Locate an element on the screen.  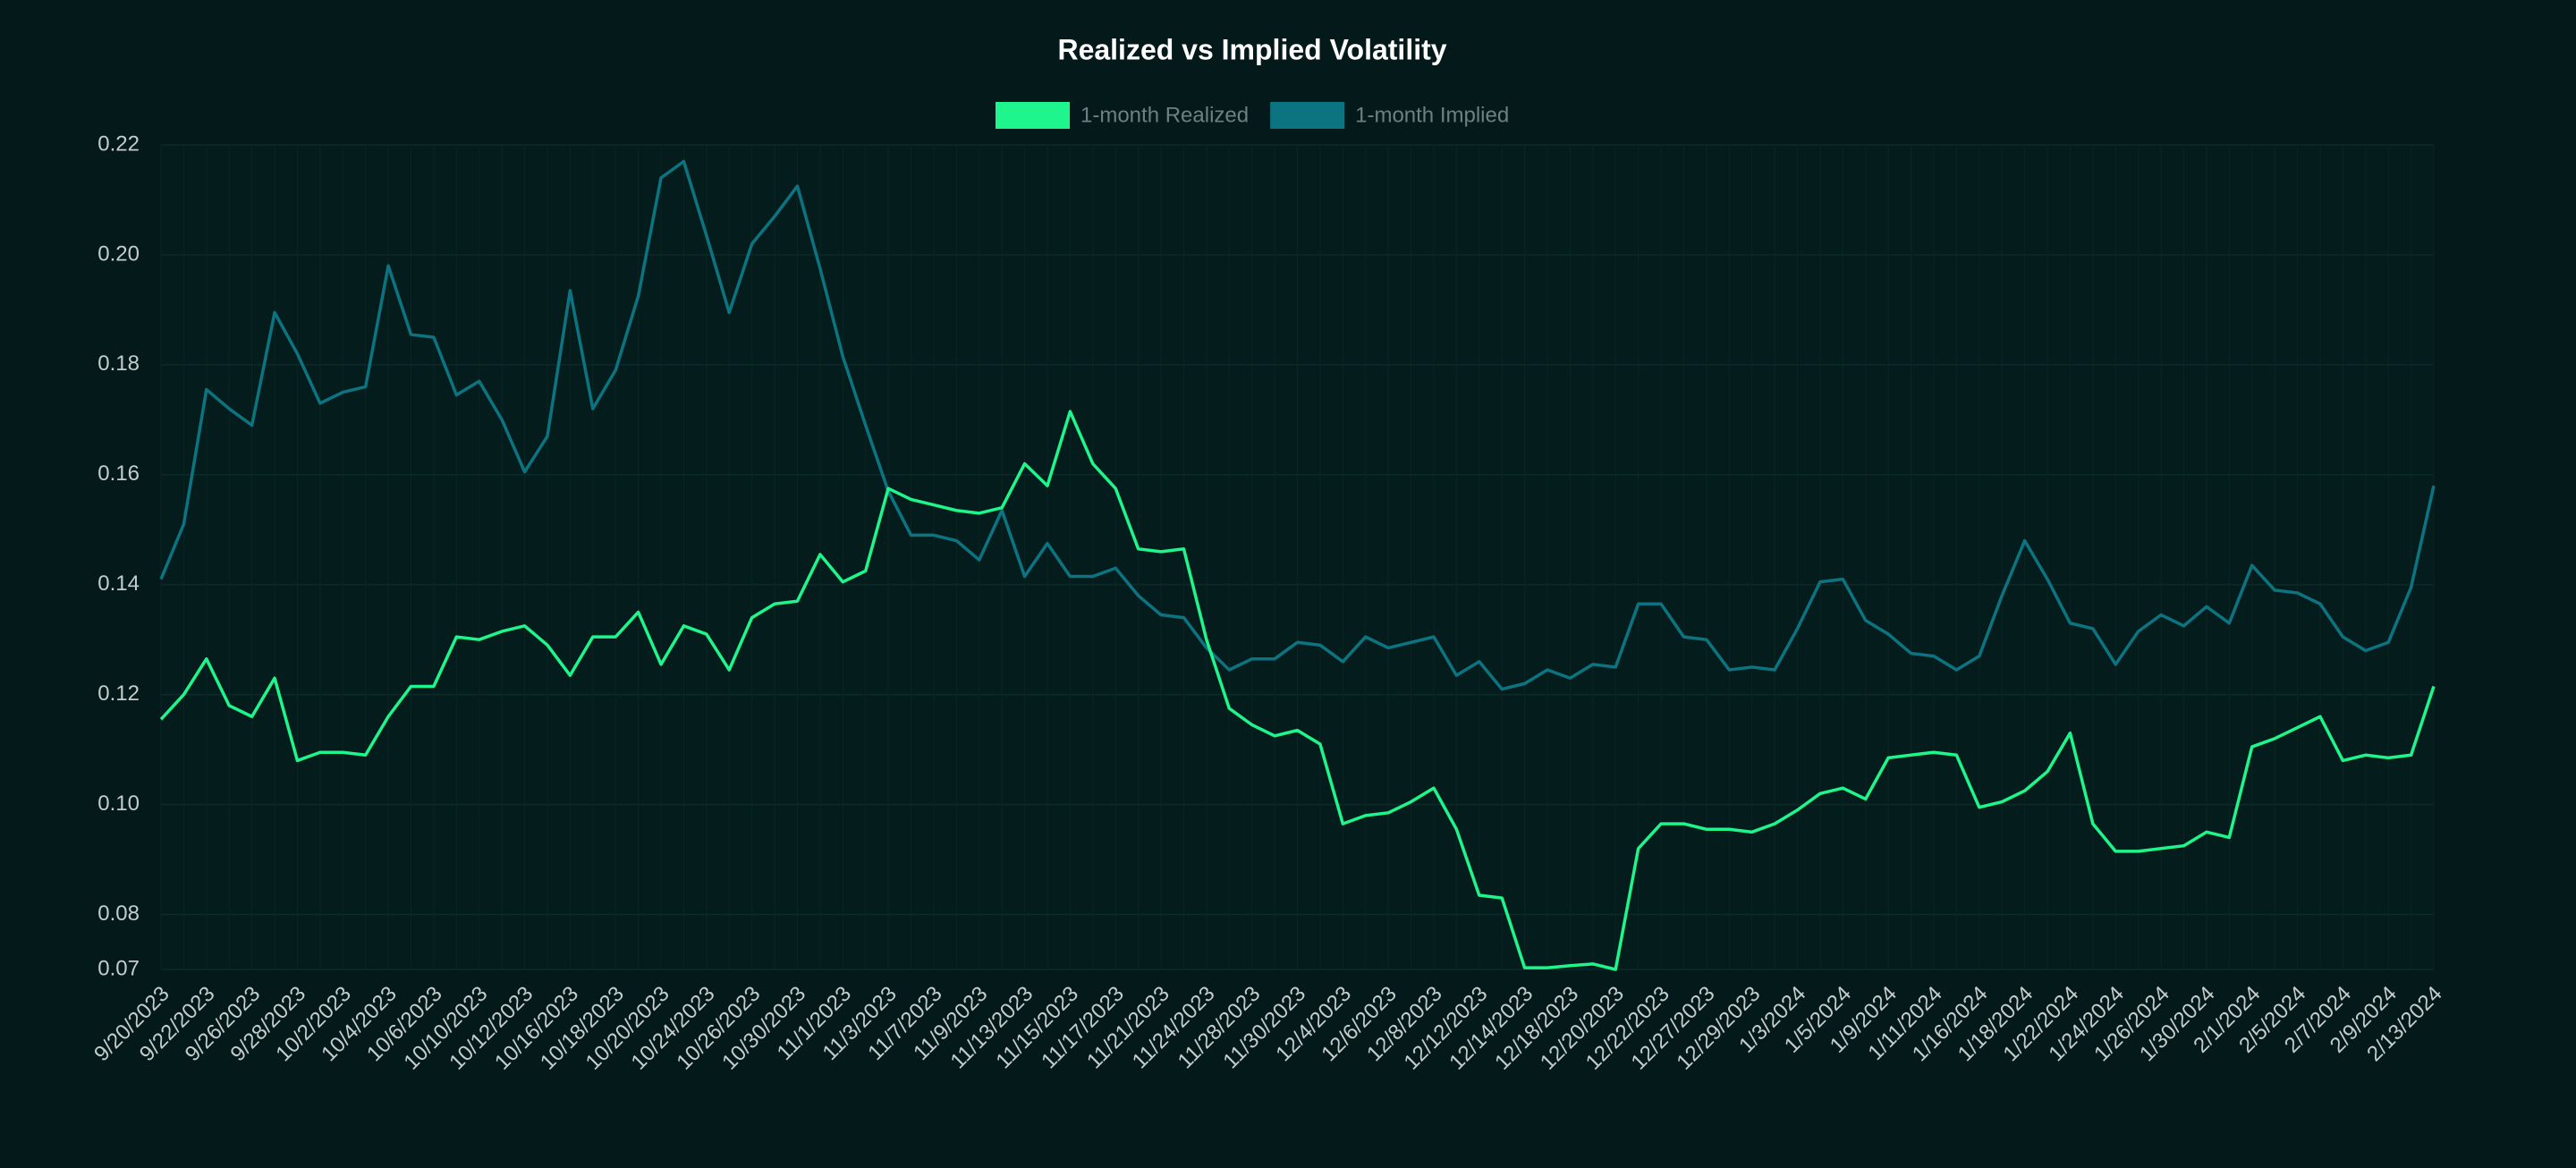
y-tick-label: 0.10 is located at coordinates (118, 803).